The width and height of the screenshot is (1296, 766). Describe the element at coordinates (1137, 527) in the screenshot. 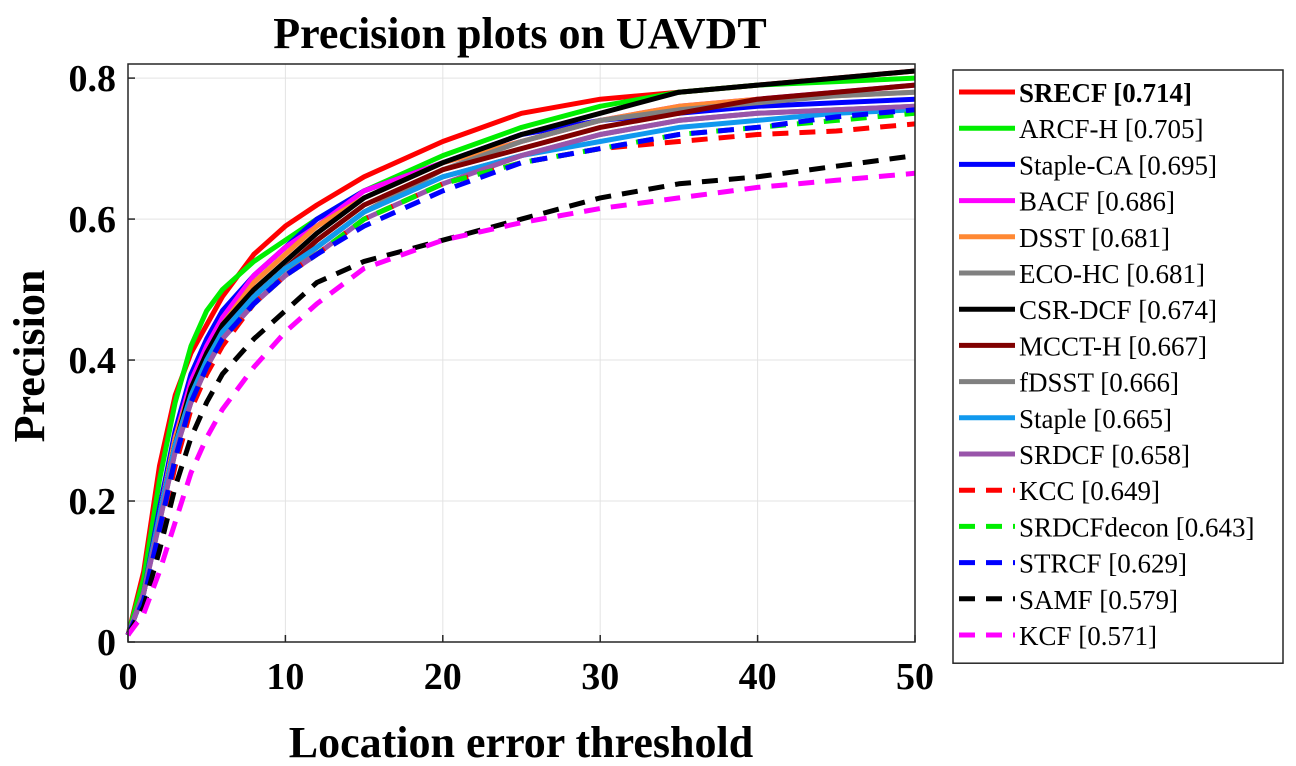

I see `legend-entry: SRDCFdecon [0.643]` at that location.